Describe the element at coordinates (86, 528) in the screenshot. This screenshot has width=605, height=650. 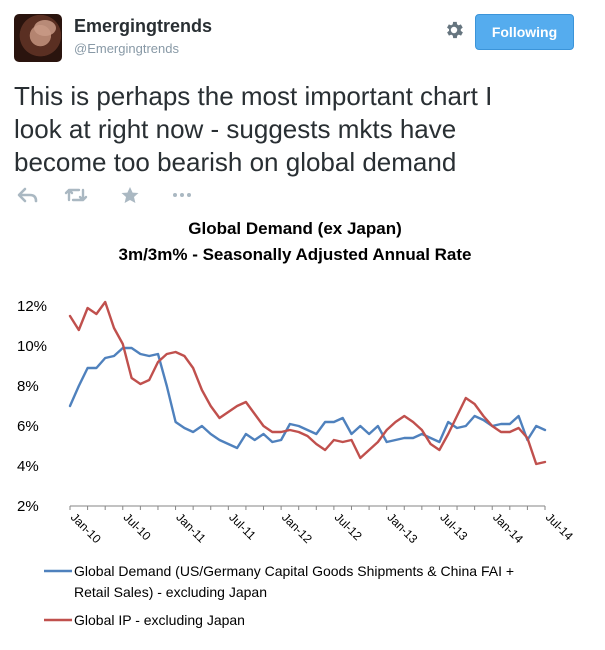
I see `x-tick-label: Jan-10` at that location.